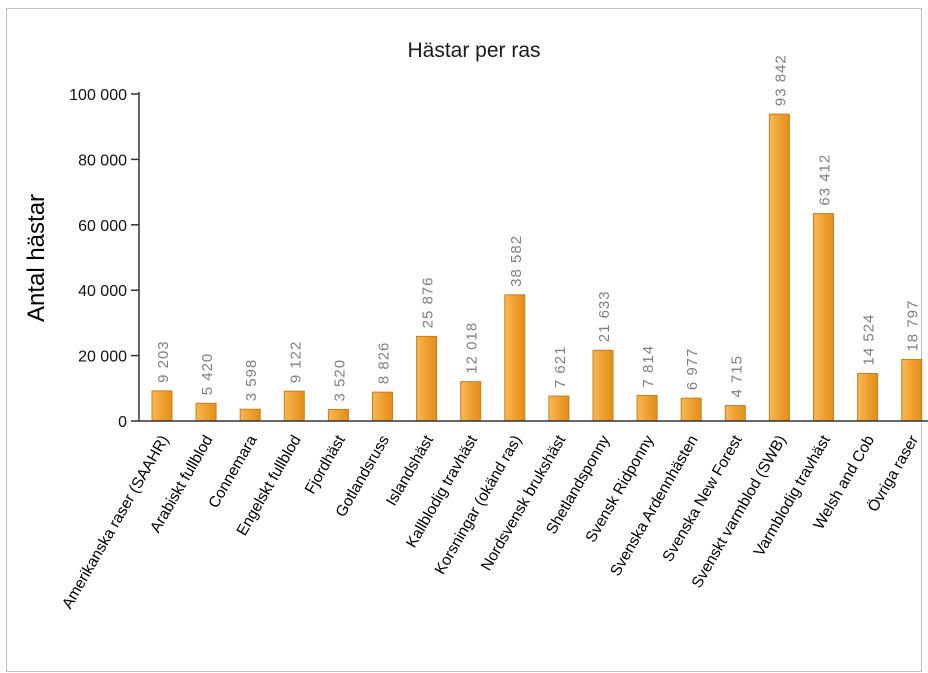 This screenshot has height=673, width=928. What do you see at coordinates (98, 95) in the screenshot?
I see `y-tick-label: 100 000` at bounding box center [98, 95].